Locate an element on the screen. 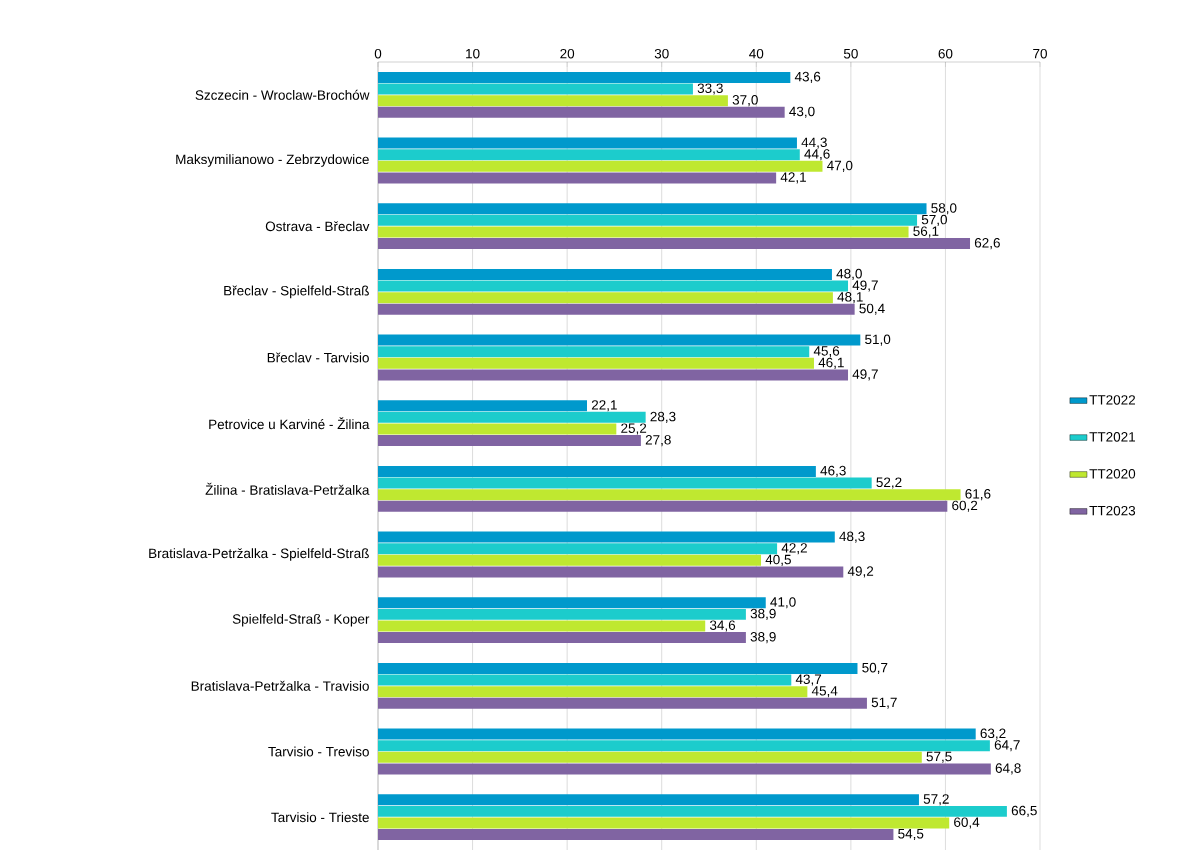 This screenshot has width=1181, height=857. y-tick-label: Spielfeld-Straß - Koper is located at coordinates (301, 620).